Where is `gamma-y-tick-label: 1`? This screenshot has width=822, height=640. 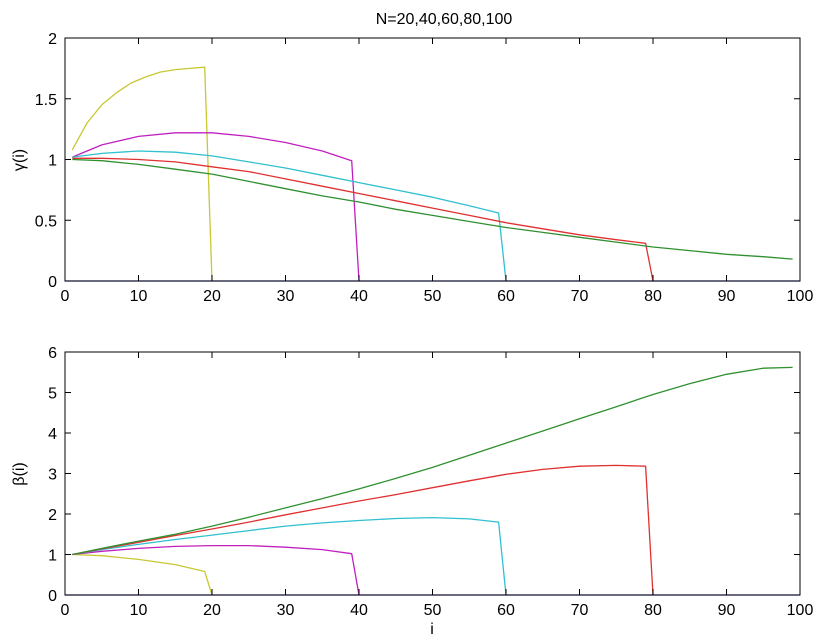
gamma-y-tick-label: 1 is located at coordinates (52, 161).